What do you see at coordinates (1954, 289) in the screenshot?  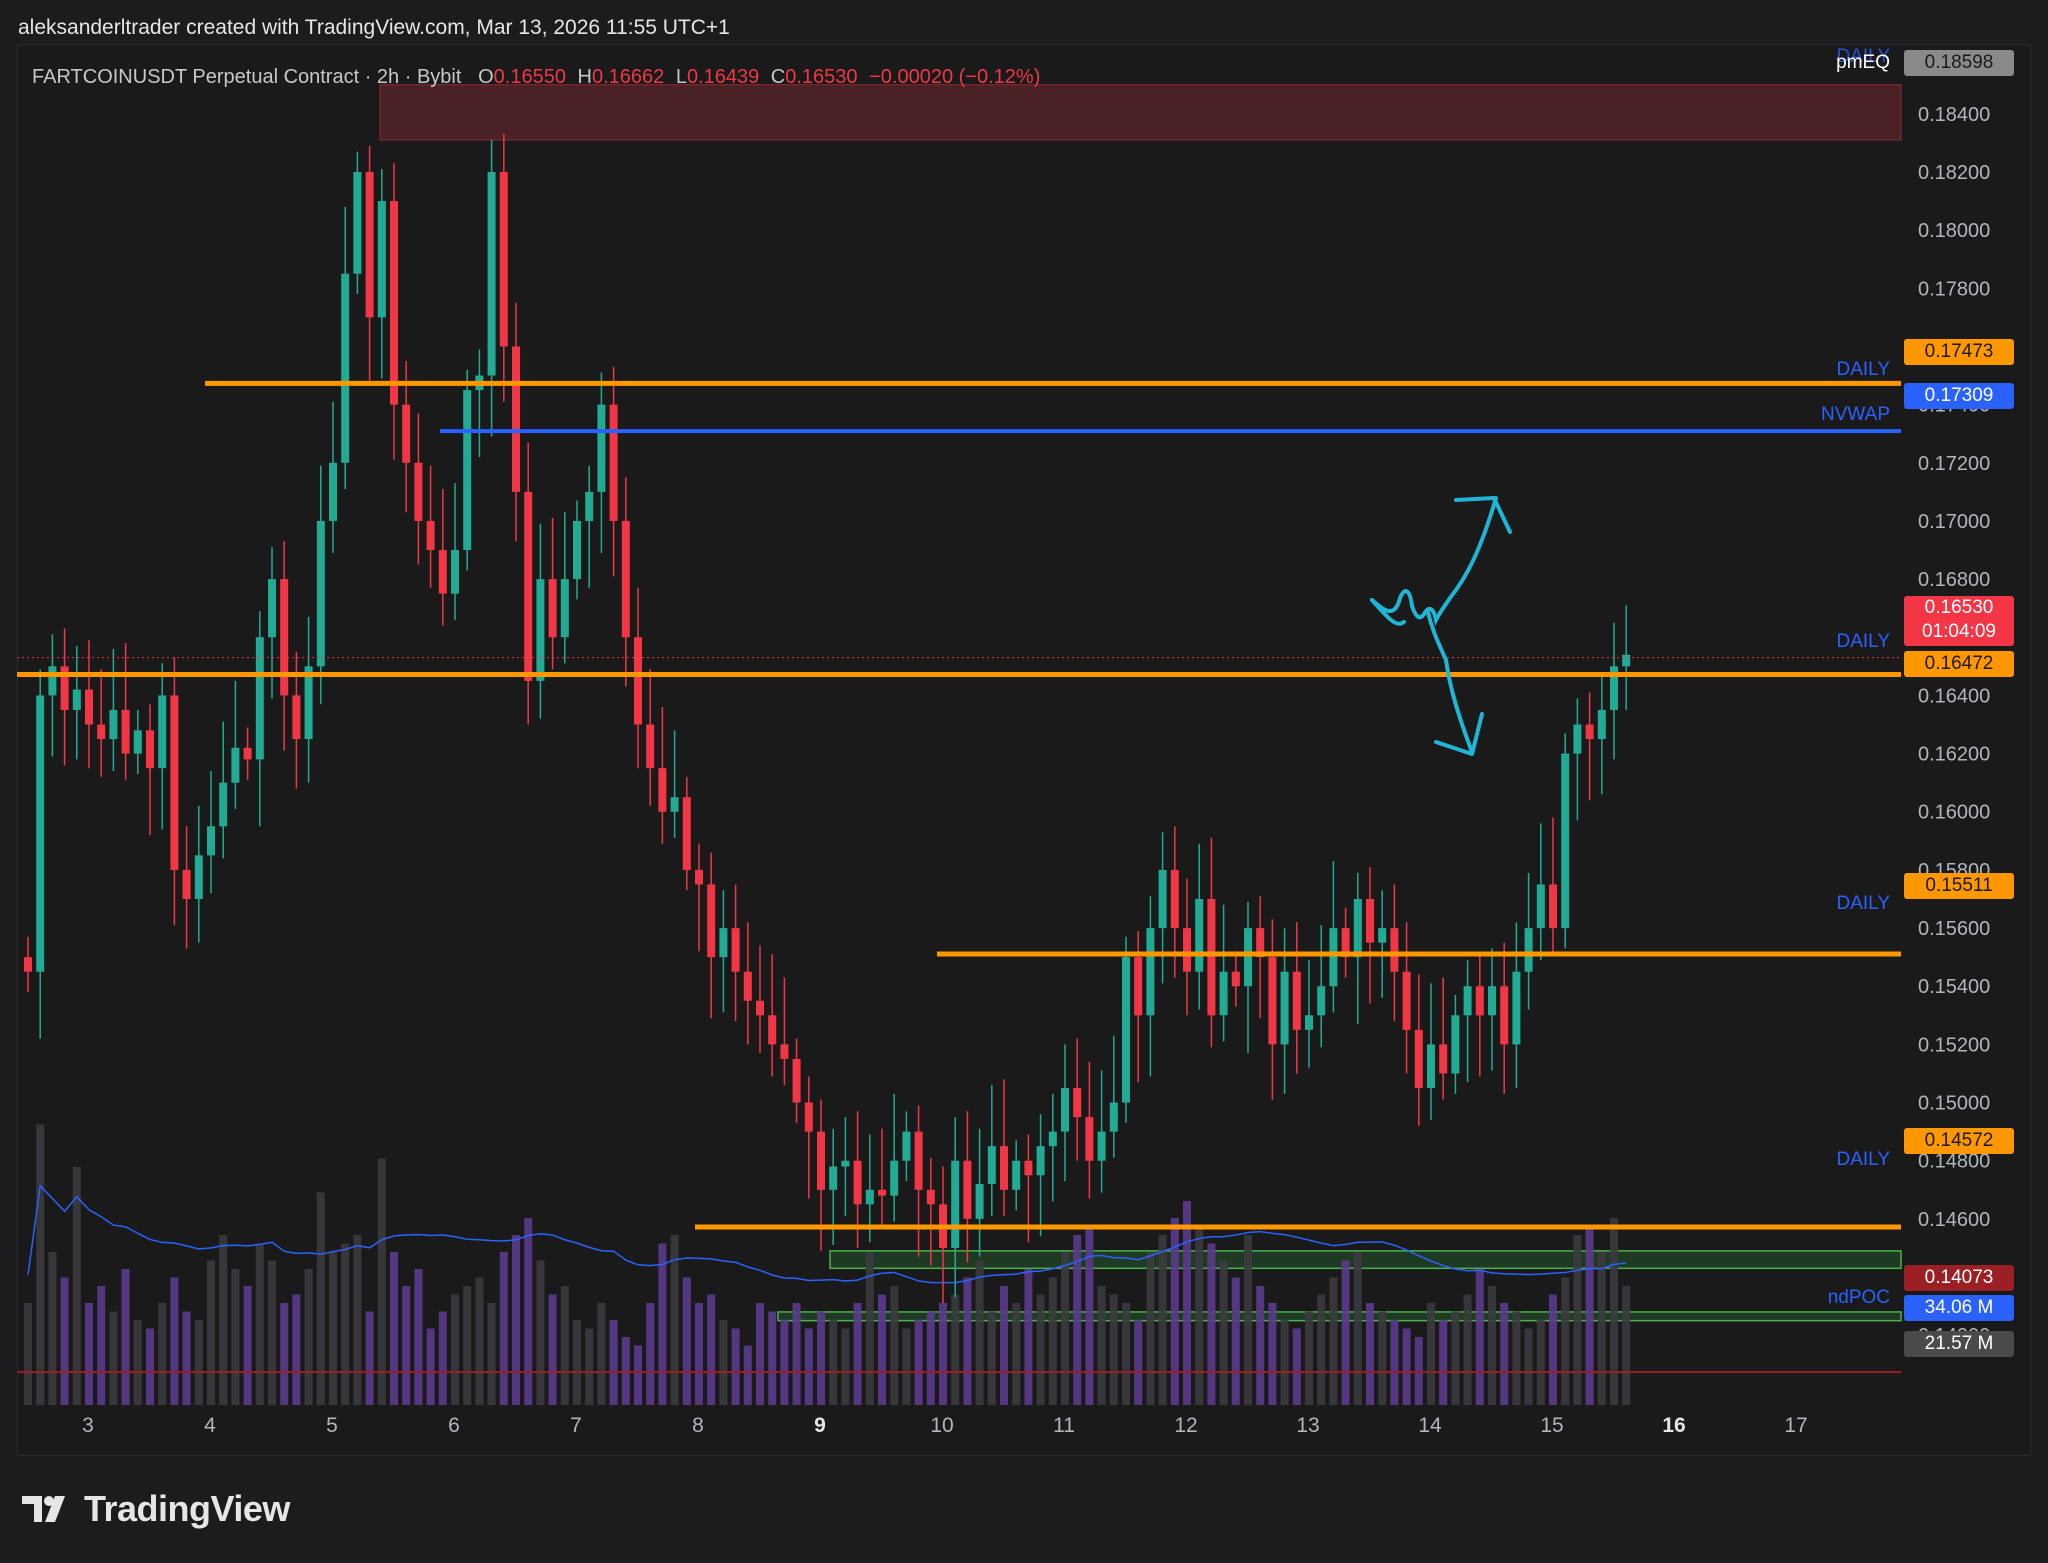 I see `y-tick-label: 0.17800` at bounding box center [1954, 289].